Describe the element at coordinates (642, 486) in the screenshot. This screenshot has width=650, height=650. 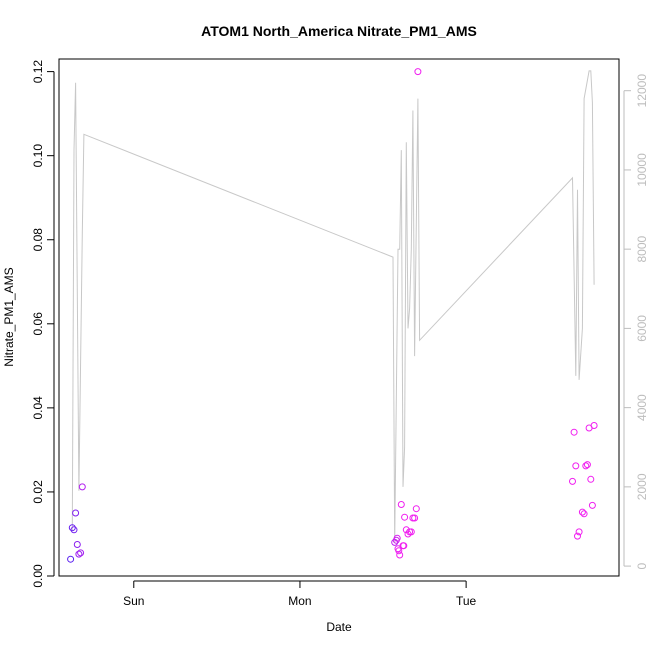
I see `right-y-tick-label: 2000` at that location.